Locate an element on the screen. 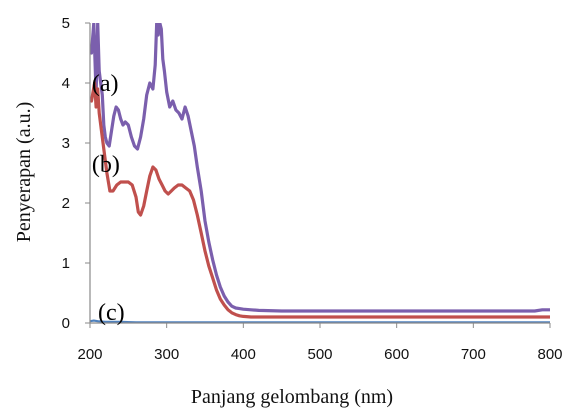 Image resolution: width=569 pixels, height=408 pixels. x-axis-title: Panjang gelombang (nm) is located at coordinates (292, 397).